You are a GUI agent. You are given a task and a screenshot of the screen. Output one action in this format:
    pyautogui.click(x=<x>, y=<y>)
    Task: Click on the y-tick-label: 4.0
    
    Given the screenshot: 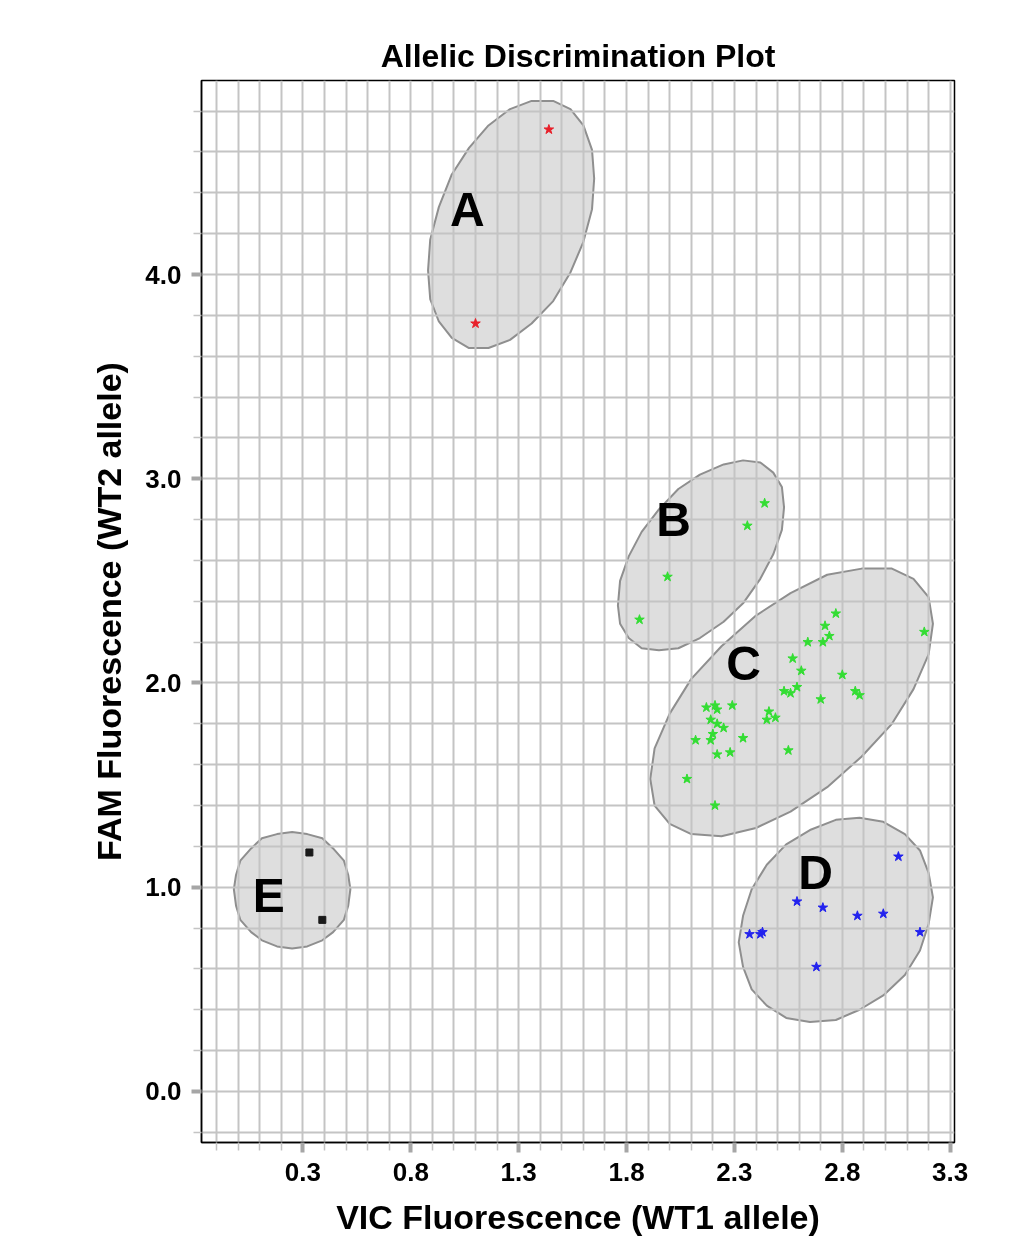 What is the action you would take?
    pyautogui.click(x=163, y=274)
    